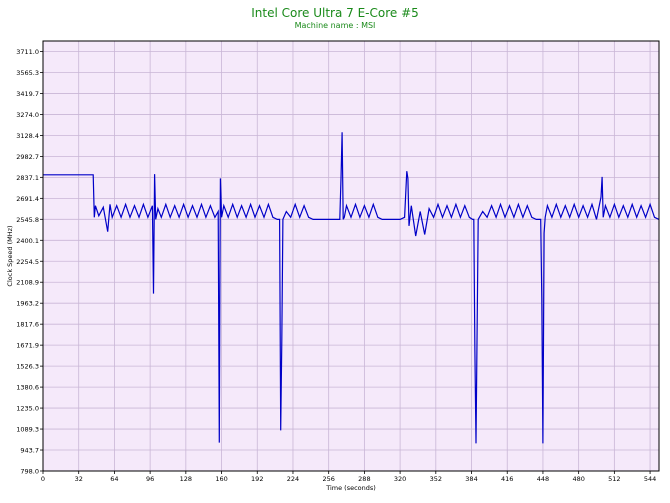 Image resolution: width=670 pixels, height=503 pixels. Describe the element at coordinates (650, 479) in the screenshot. I see `x-tick-label: 544` at that location.